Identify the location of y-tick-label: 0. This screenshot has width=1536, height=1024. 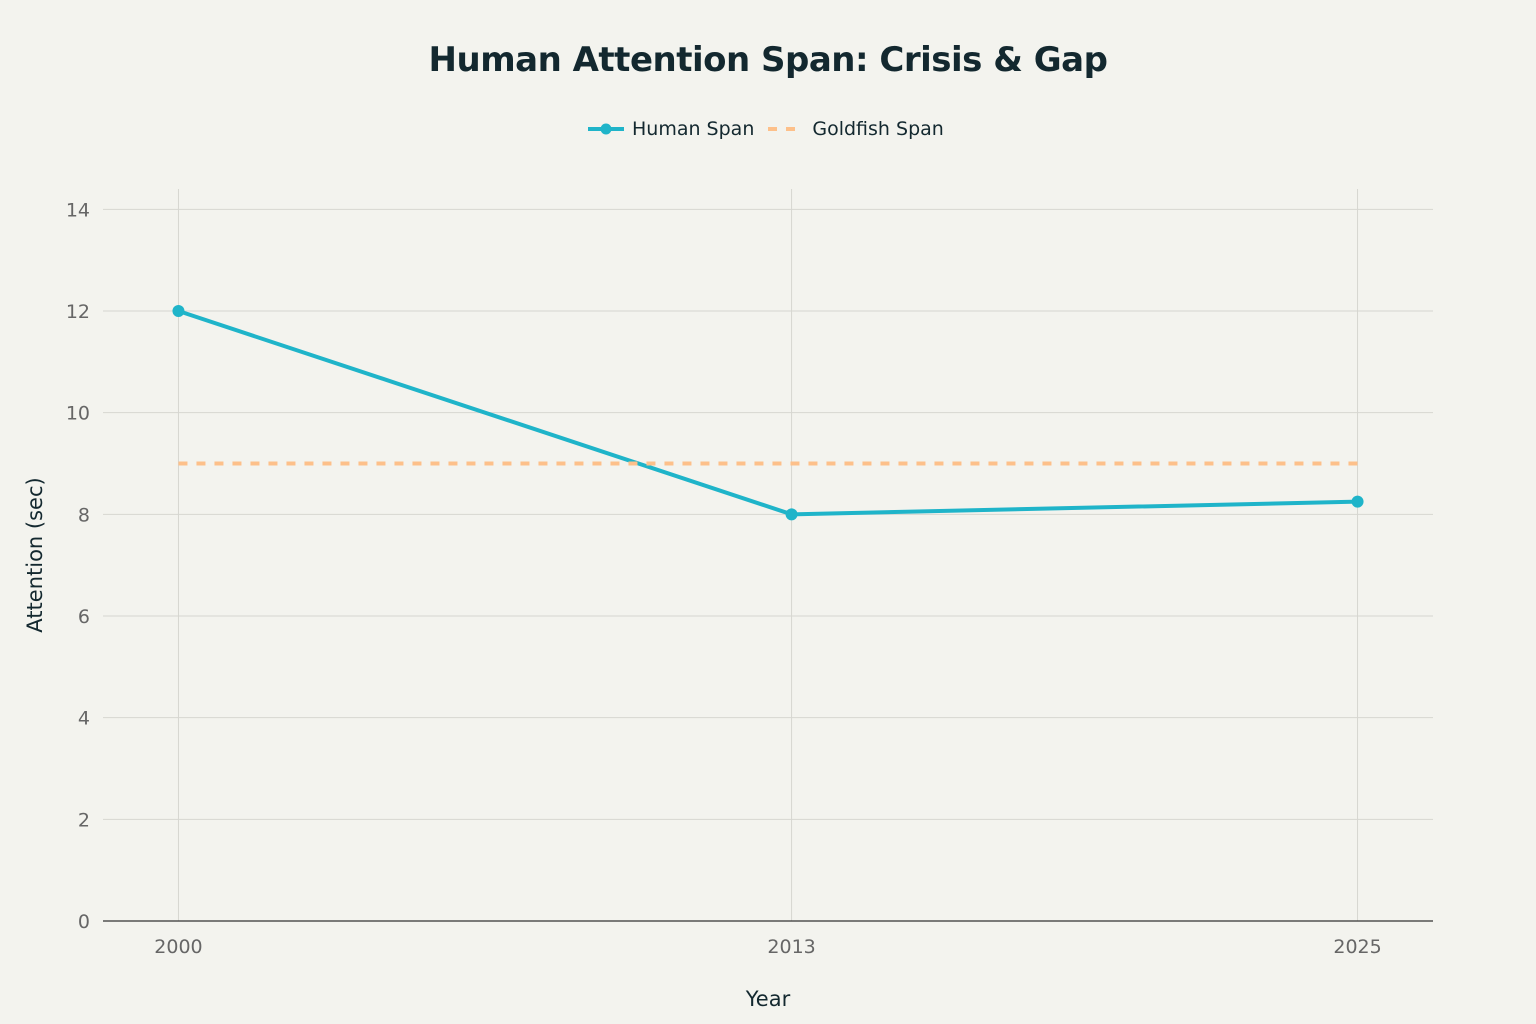
(84, 922).